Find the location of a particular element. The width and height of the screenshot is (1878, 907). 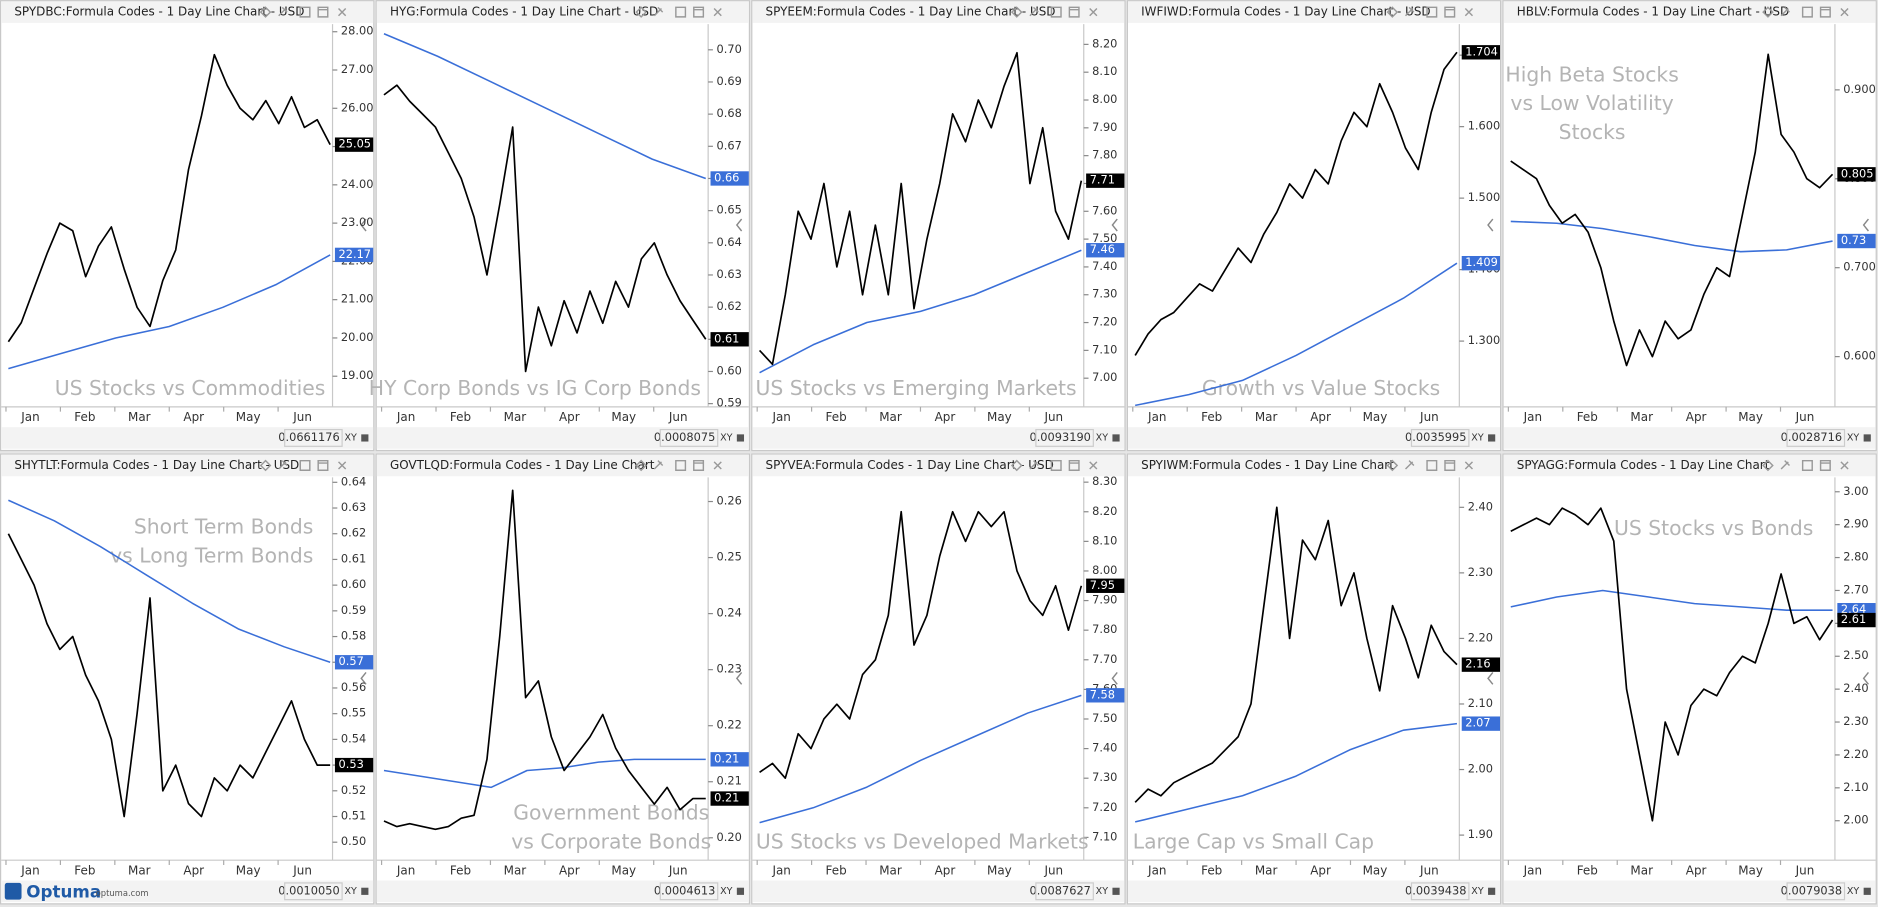

status-field is located at coordinates (1064, 891).